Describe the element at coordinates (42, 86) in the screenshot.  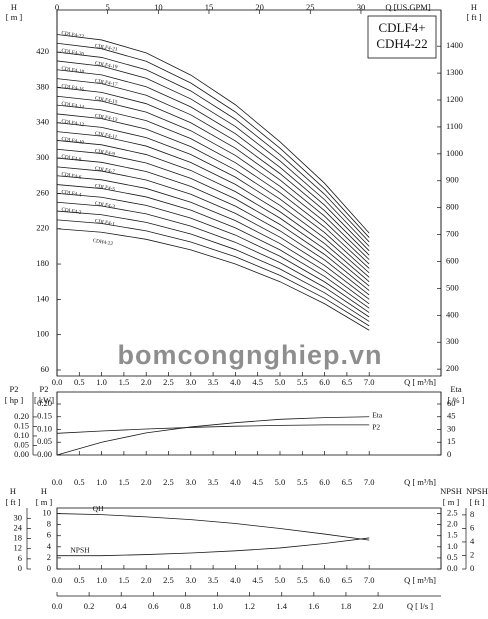
I see `y-tick-label: 380` at that location.